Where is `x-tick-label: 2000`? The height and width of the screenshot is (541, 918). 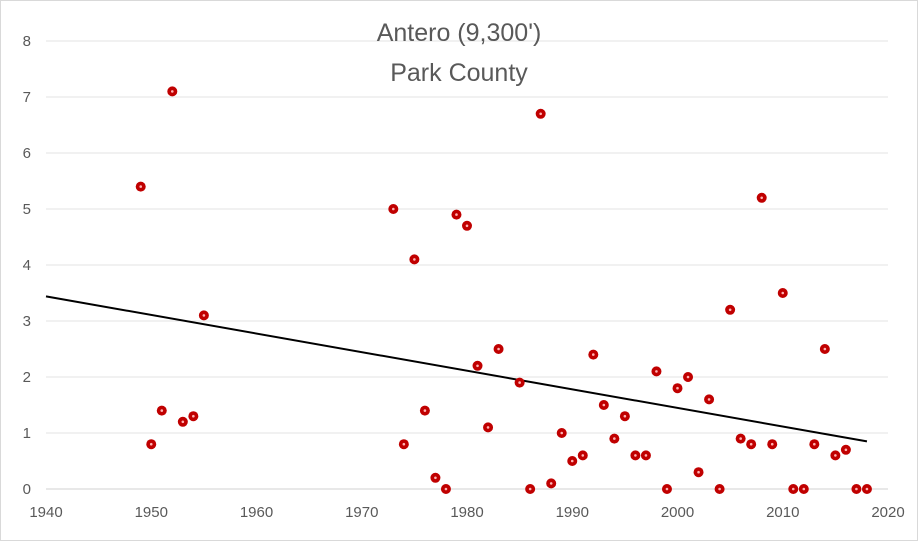 x-tick-label: 2000 is located at coordinates (677, 512).